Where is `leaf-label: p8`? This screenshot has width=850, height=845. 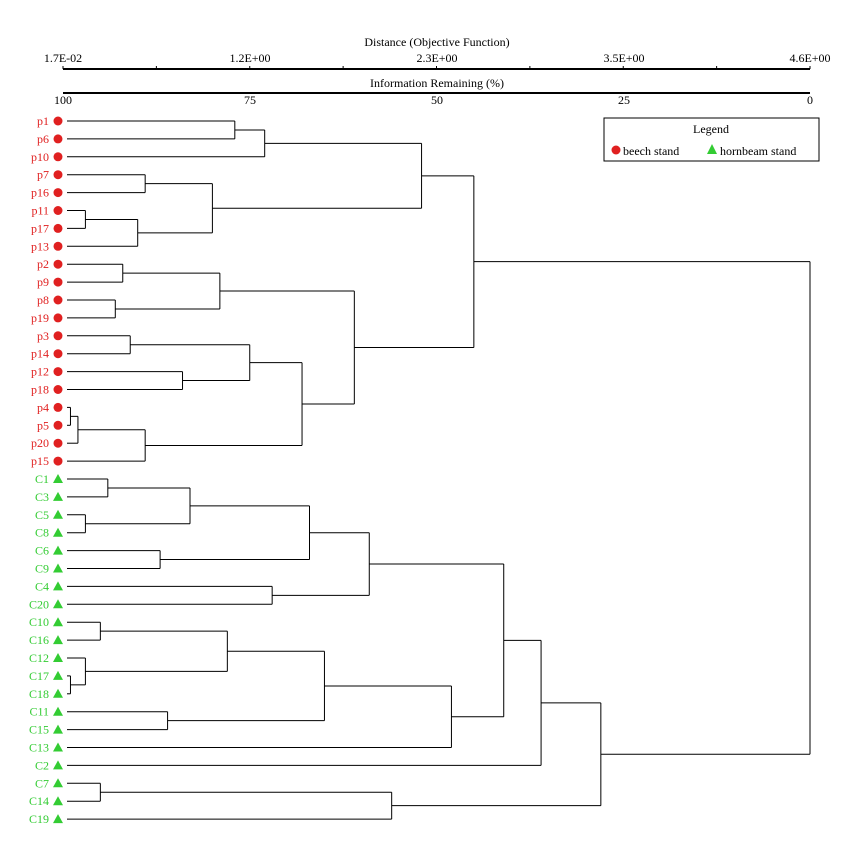 leaf-label: p8 is located at coordinates (43, 300).